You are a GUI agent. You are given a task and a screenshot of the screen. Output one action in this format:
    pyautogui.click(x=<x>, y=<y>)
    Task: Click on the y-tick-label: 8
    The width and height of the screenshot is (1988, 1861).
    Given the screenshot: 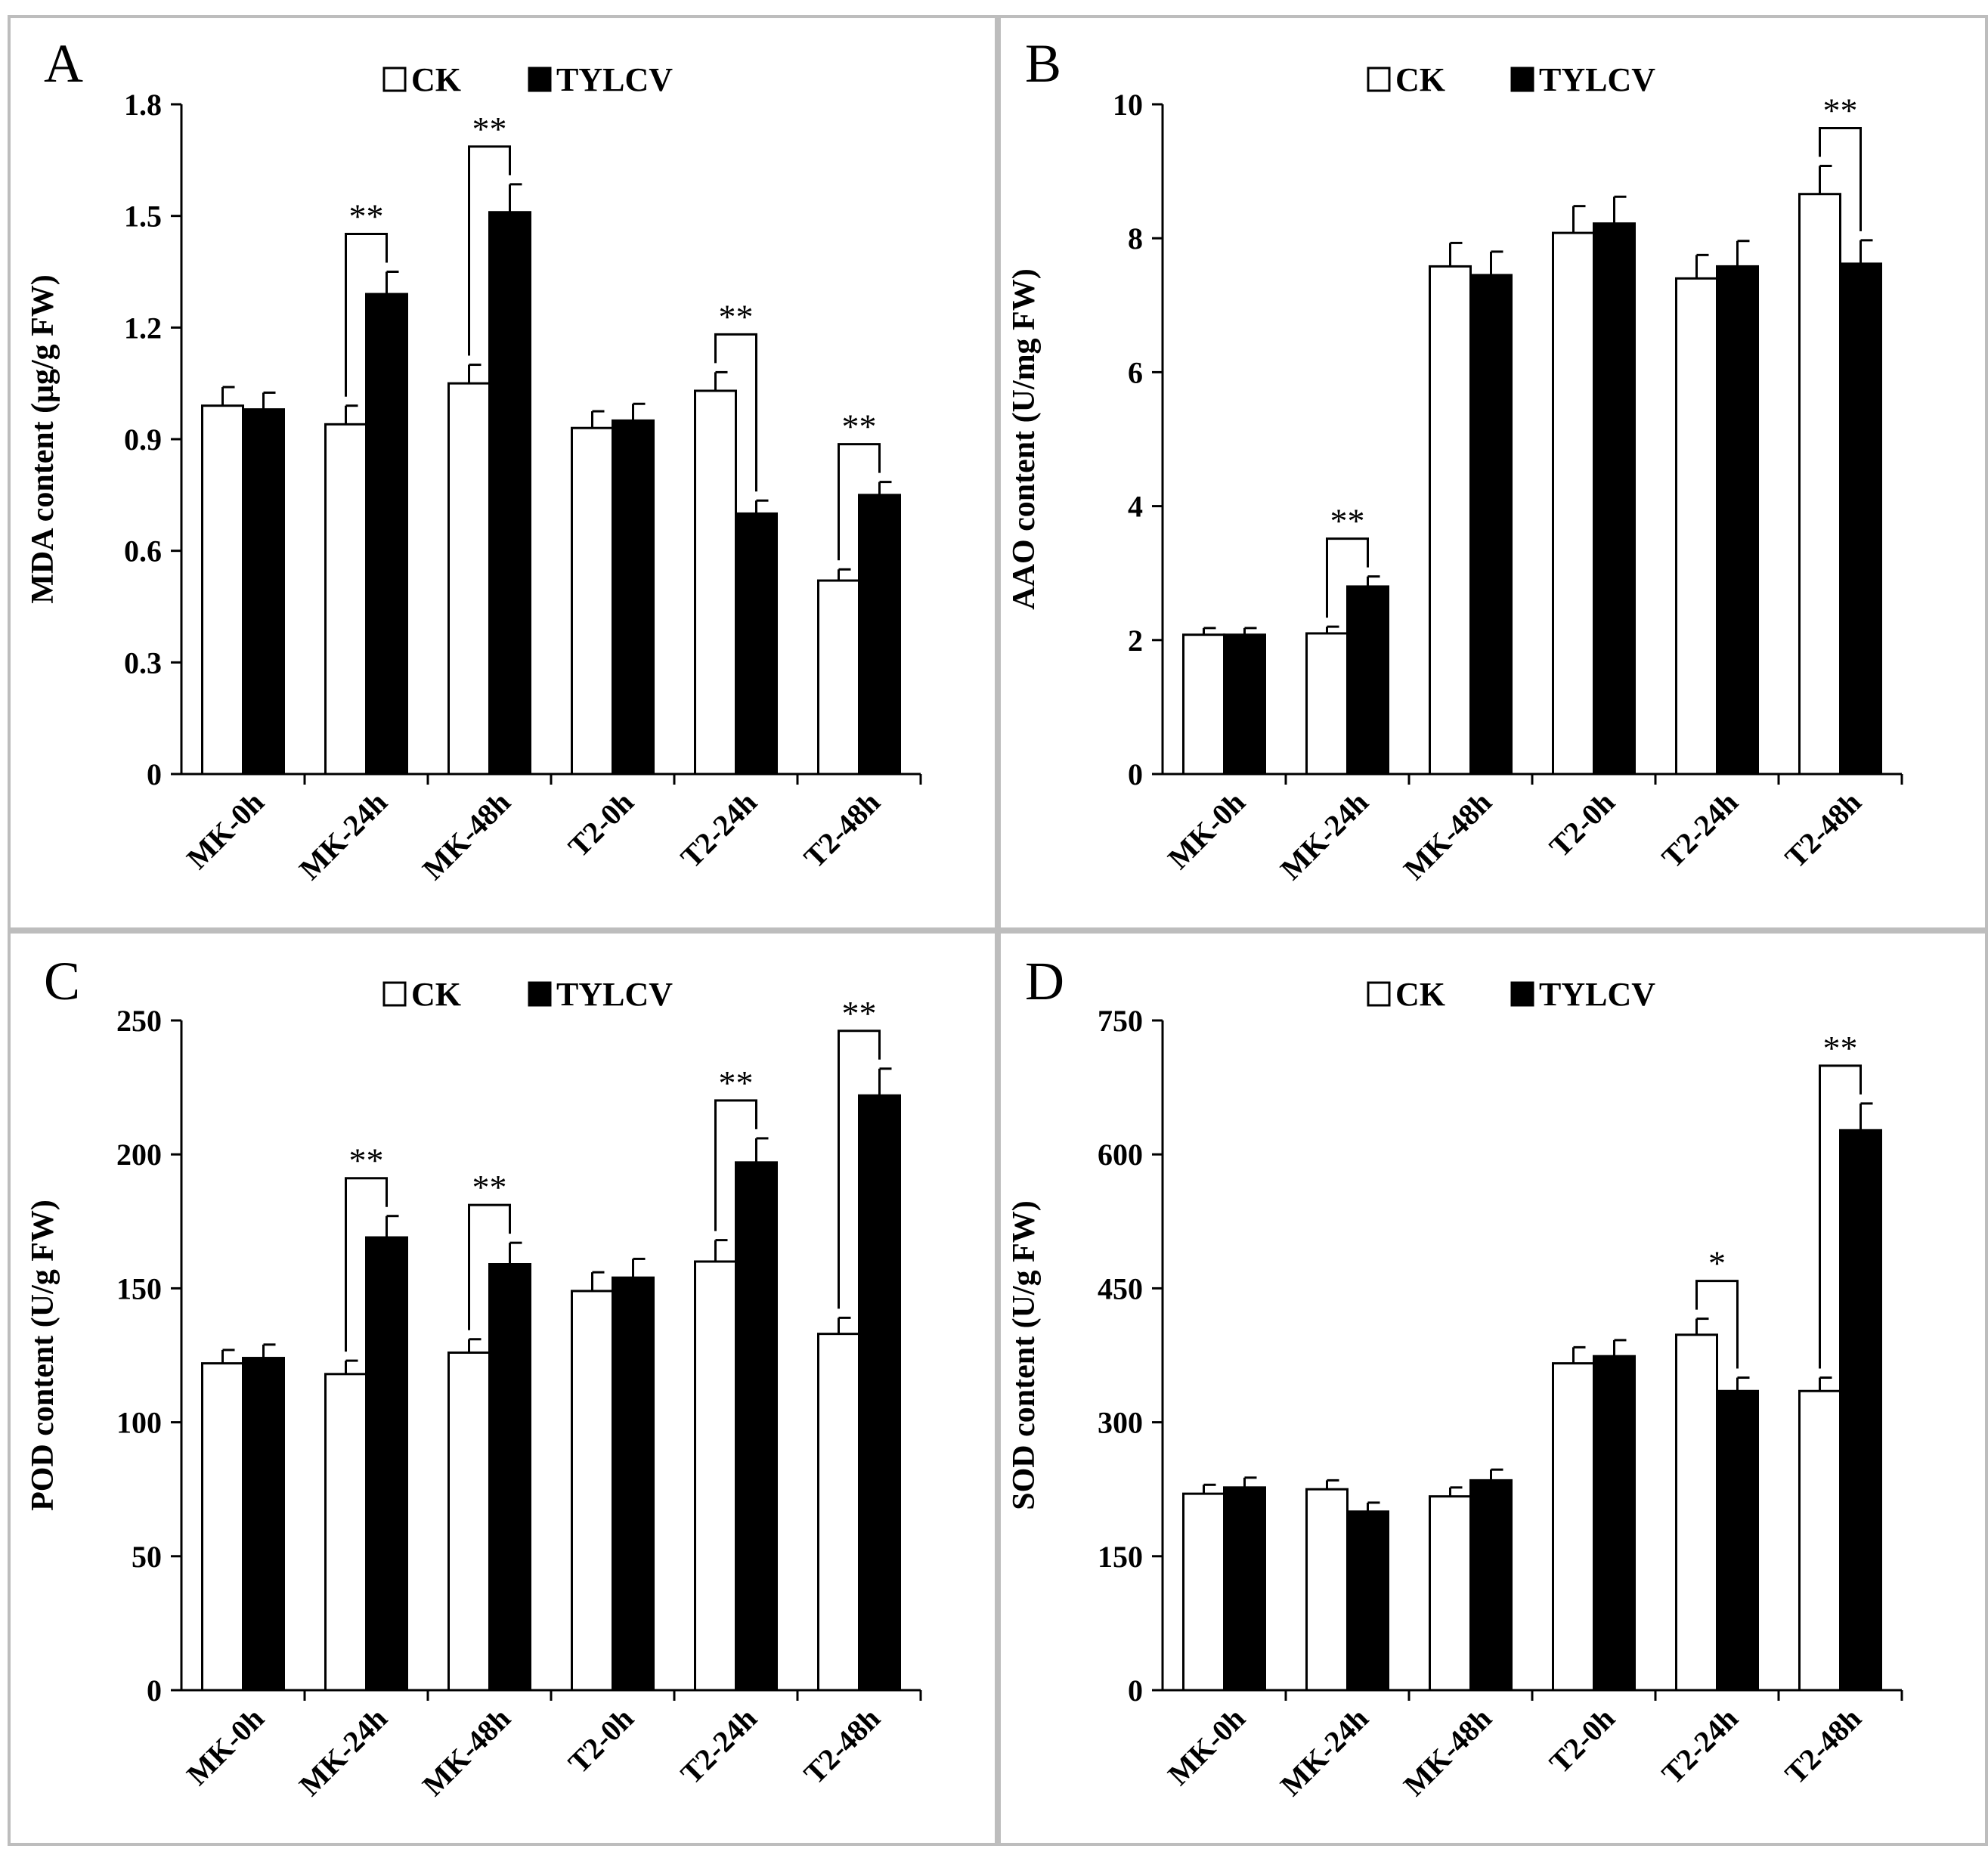 What is the action you would take?
    pyautogui.click(x=1135, y=238)
    